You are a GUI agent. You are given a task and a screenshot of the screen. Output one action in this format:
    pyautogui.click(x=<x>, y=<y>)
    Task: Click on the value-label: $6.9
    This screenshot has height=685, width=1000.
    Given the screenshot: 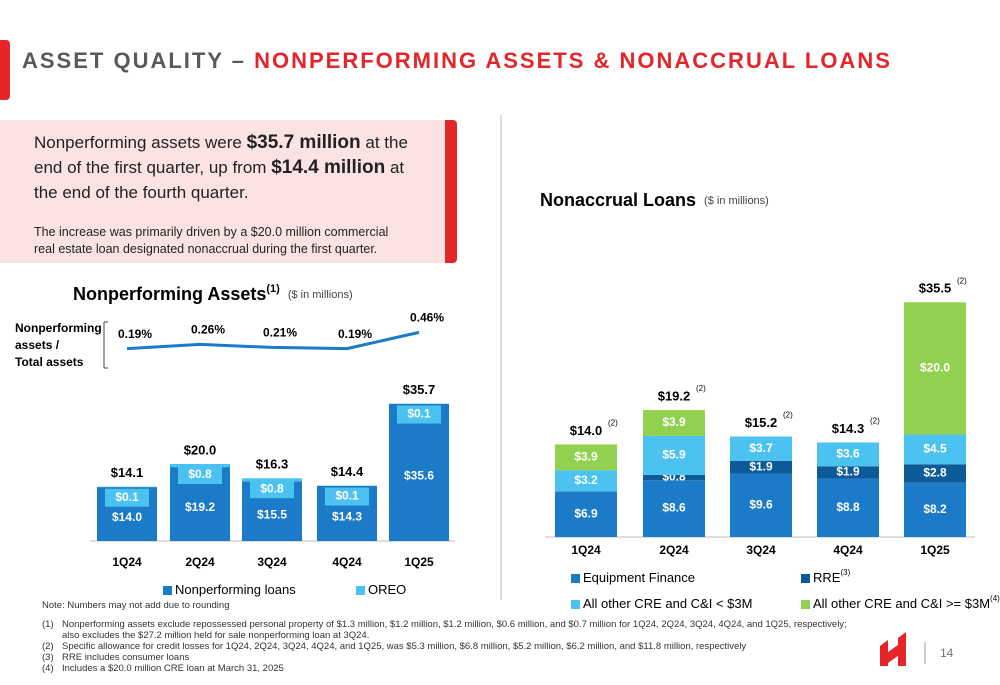 What is the action you would take?
    pyautogui.click(x=586, y=513)
    